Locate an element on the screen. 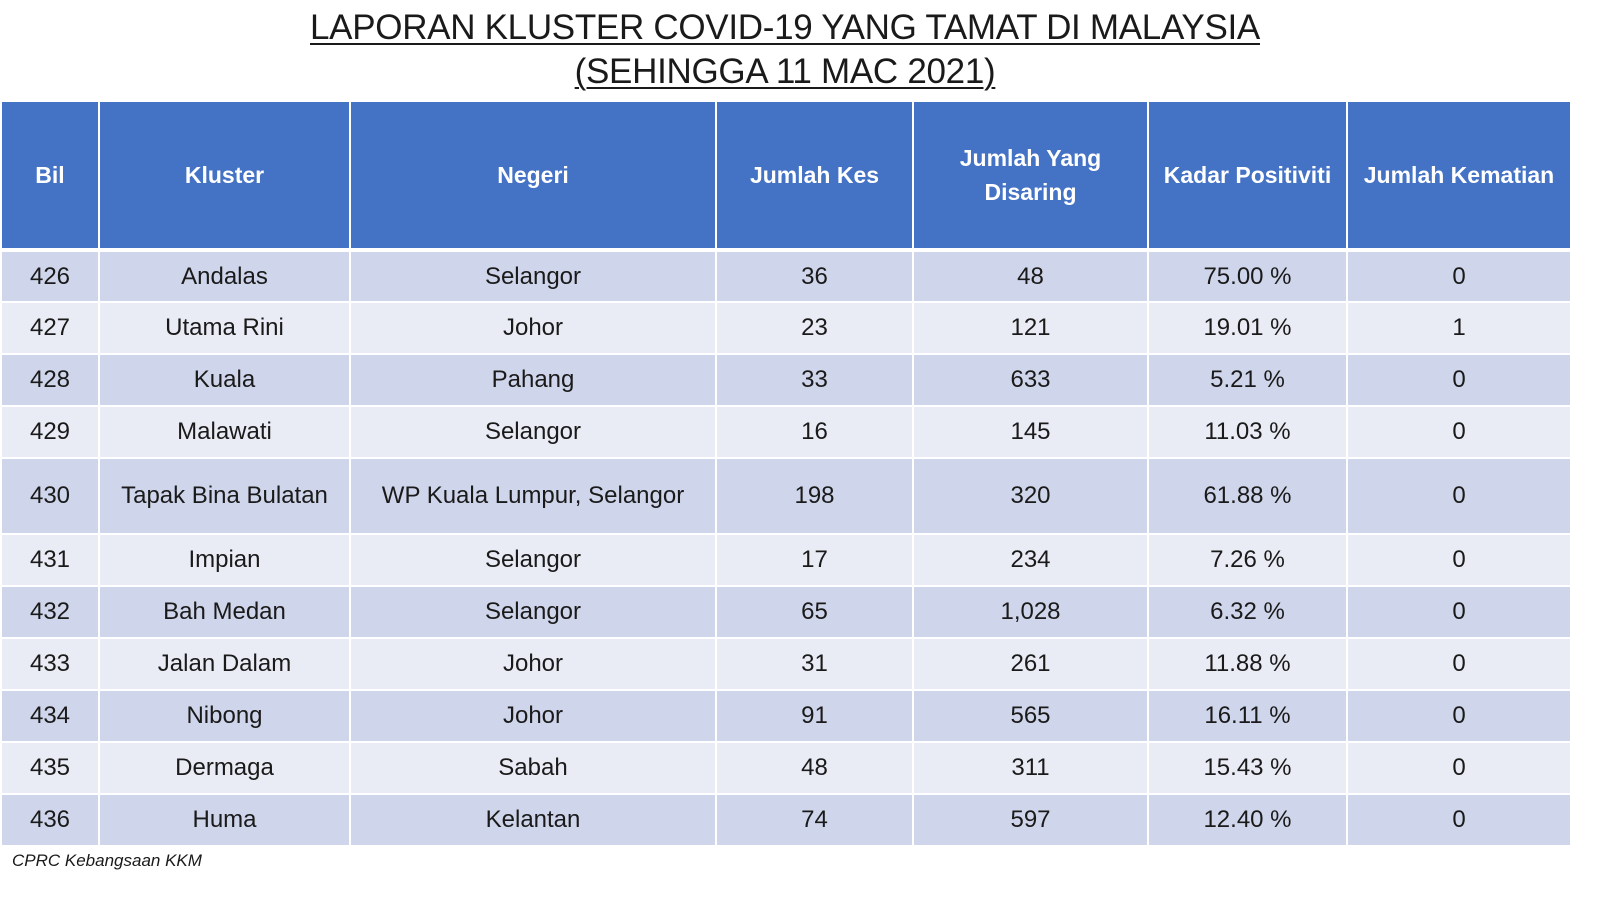 This screenshot has height=900, width=1600. cell-jumlah-kematian: 1 is located at coordinates (1459, 328).